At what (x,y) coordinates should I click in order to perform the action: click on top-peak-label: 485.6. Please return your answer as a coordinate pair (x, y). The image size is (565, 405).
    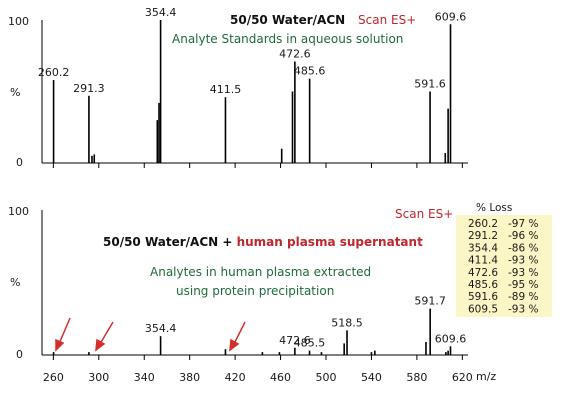
    Looking at the image, I should click on (310, 71).